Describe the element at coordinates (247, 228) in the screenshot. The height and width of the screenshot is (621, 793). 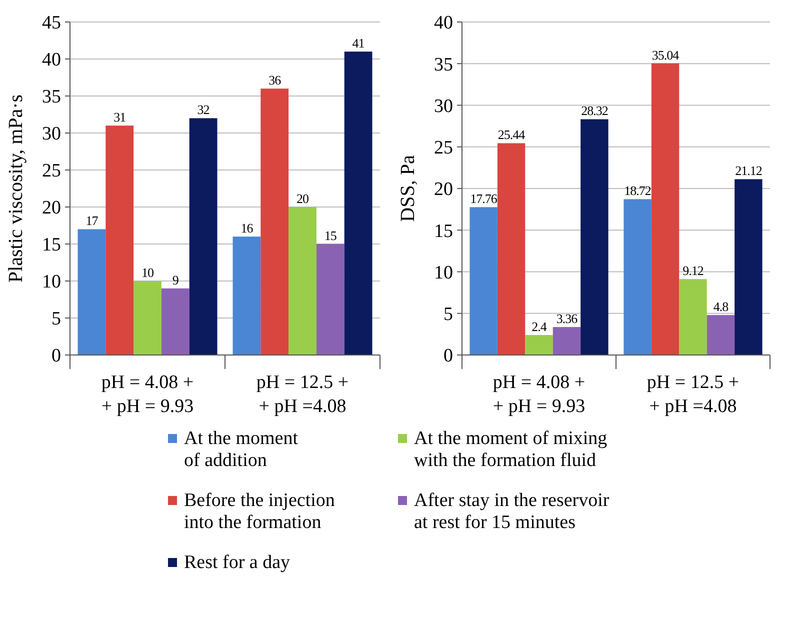
I see `data-label: 16` at that location.